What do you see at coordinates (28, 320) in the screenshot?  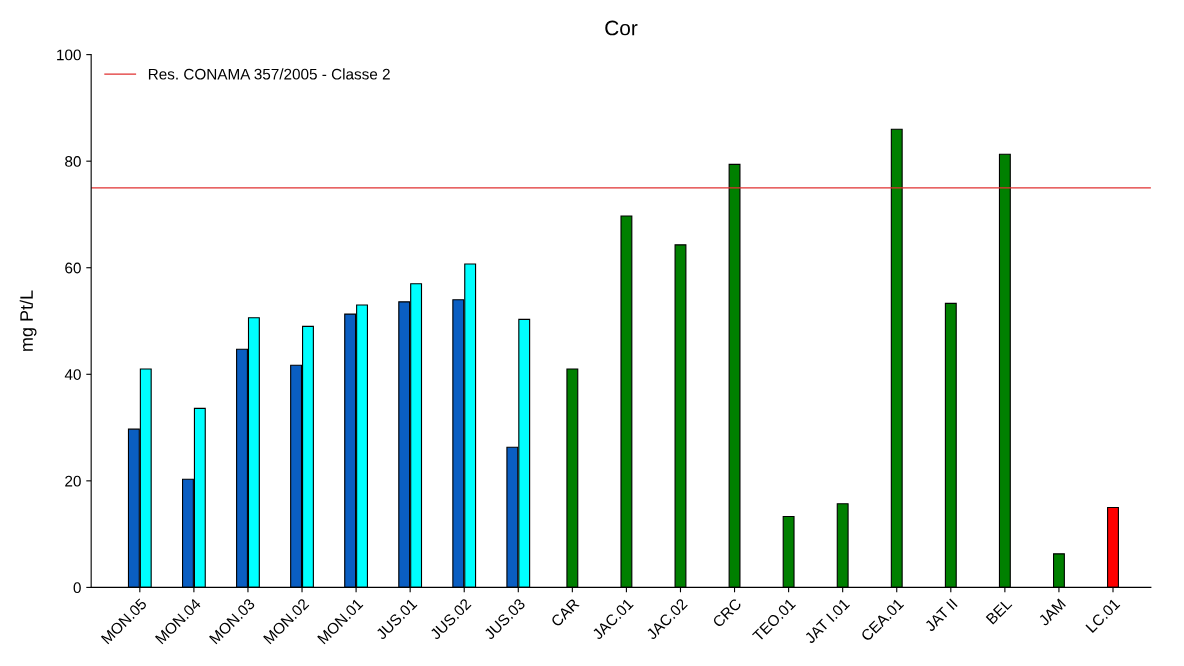 I see `y-axis-title: mg Pt/L` at bounding box center [28, 320].